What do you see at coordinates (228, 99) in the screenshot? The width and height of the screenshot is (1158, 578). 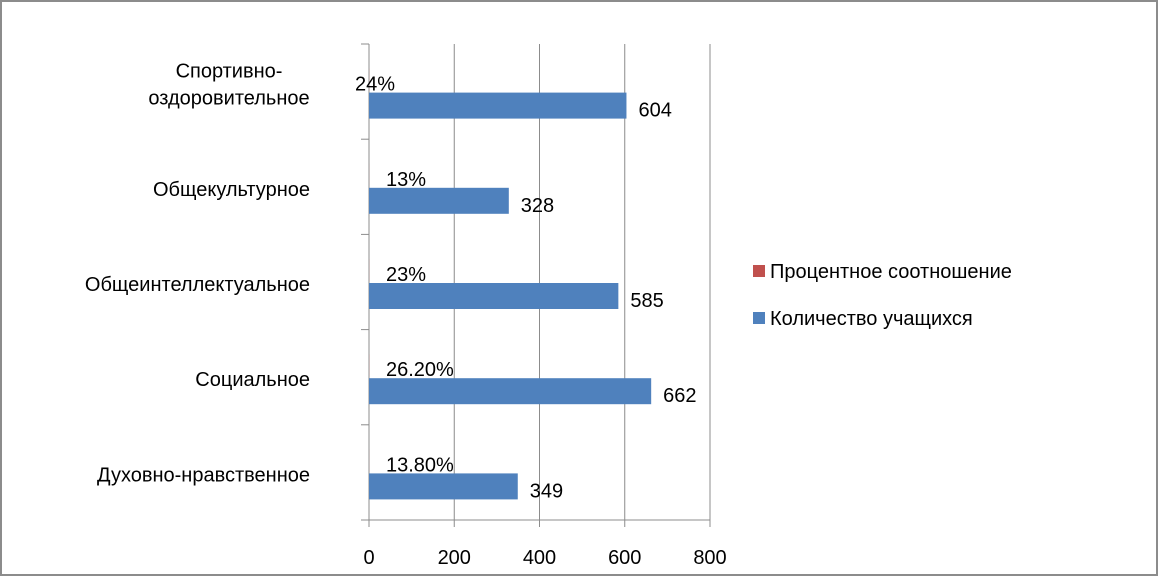 I see `category-label: оздоровительное` at bounding box center [228, 99].